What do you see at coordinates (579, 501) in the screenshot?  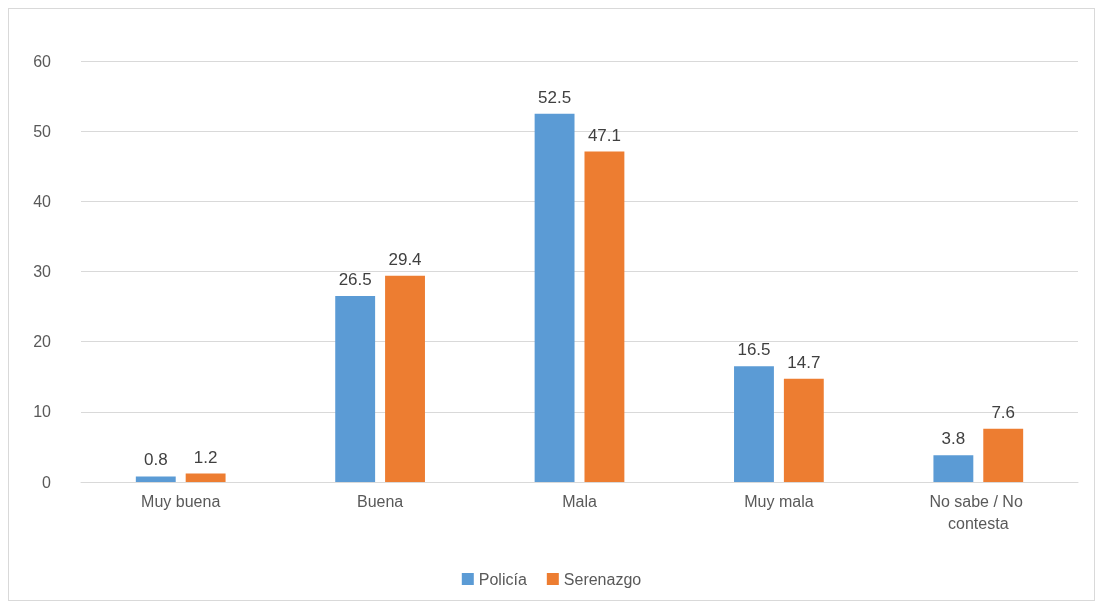 I see `x-tick-label: Mala` at bounding box center [579, 501].